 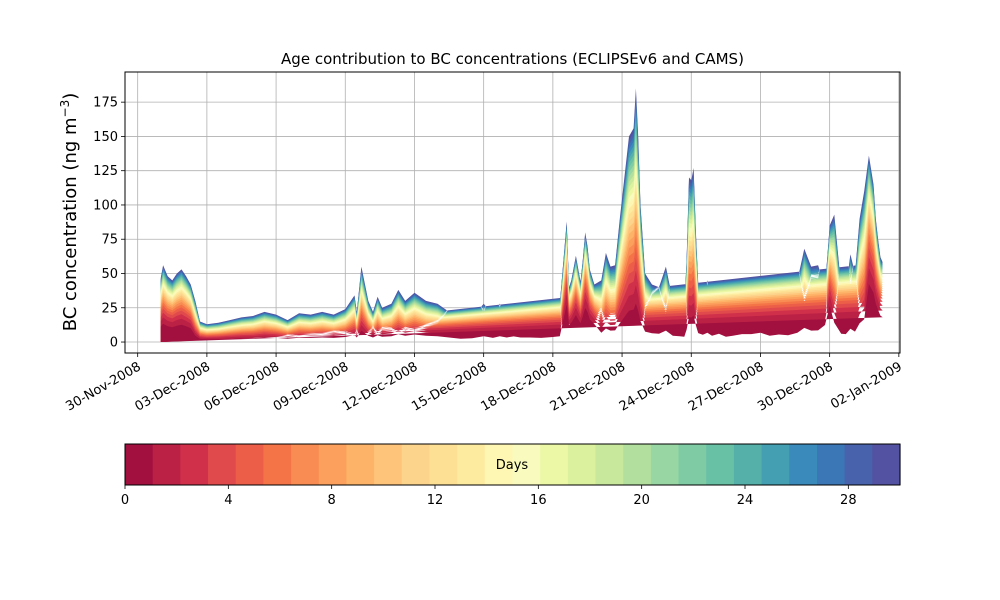 What do you see at coordinates (311, 386) in the screenshot?
I see `x-tick-label: 09-Dec-2008` at bounding box center [311, 386].